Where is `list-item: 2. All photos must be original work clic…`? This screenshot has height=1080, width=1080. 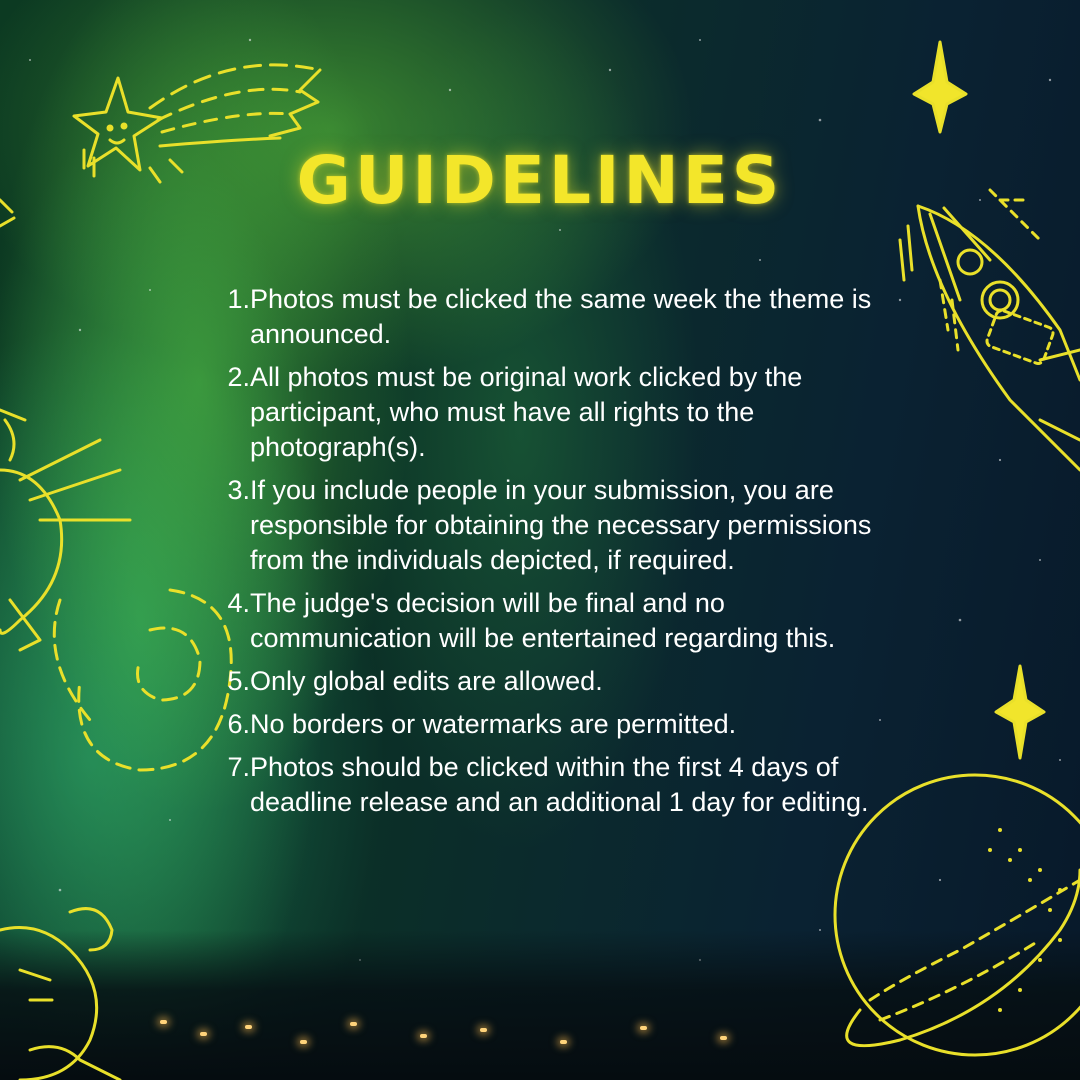
list-item: 2. All photos must be original work clic… is located at coordinates (562, 412).